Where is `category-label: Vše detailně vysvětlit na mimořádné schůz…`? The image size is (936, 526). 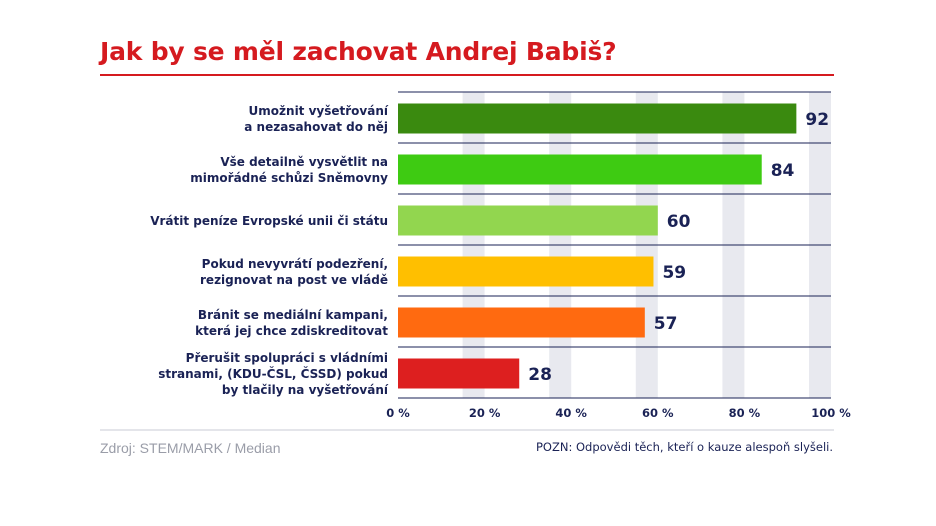
category-label: Vše detailně vysvětlit na mimořádné schůz… is located at coordinates (289, 170).